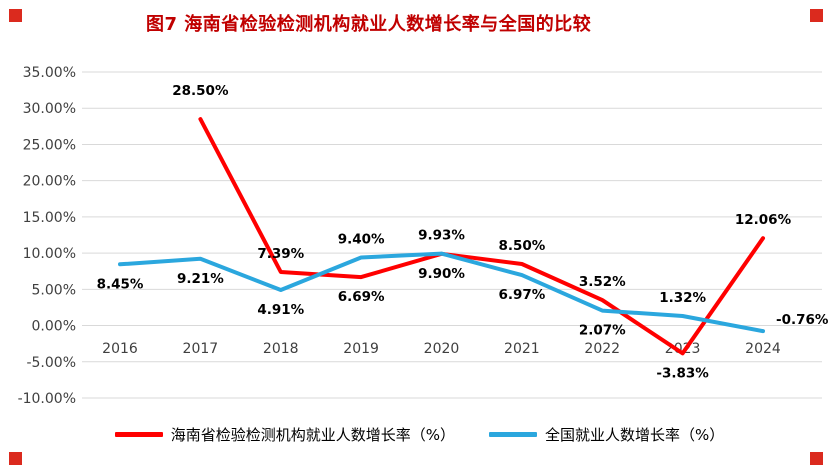  I want to click on x-tick-label: 2017, so click(201, 349).